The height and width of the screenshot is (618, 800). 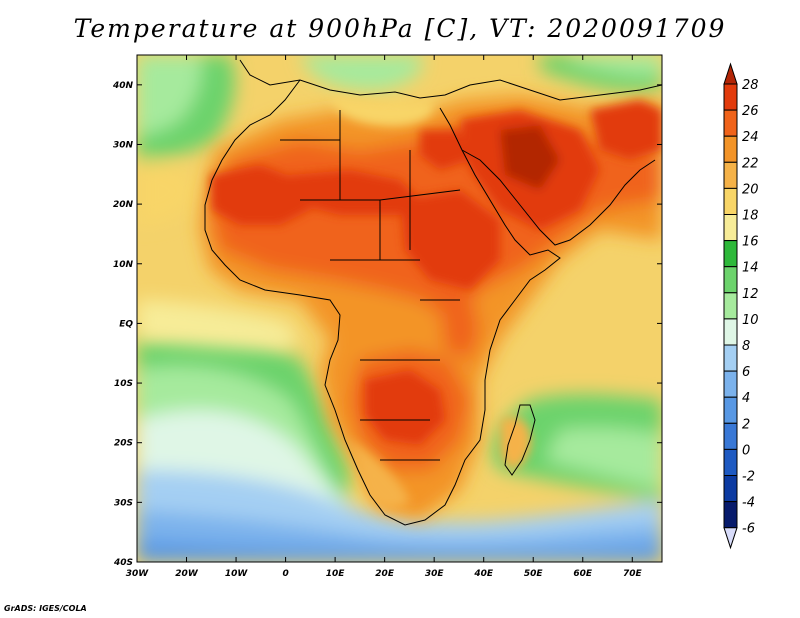 I want to click on colorbar-label: 0, so click(x=746, y=450).